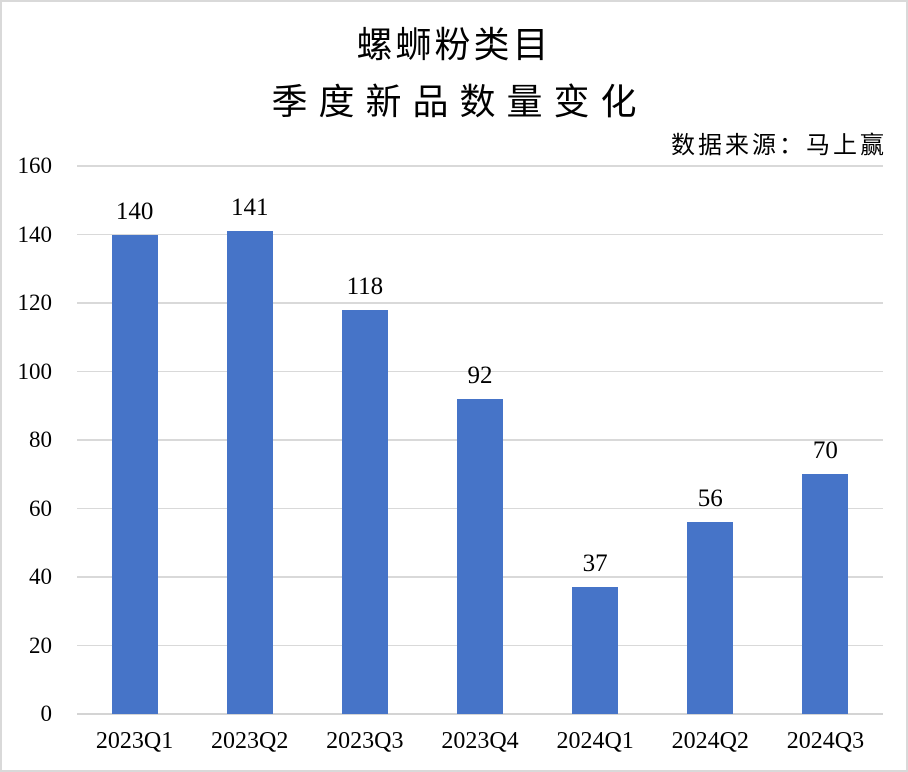  I want to click on bar-value-label: 92, so click(480, 375).